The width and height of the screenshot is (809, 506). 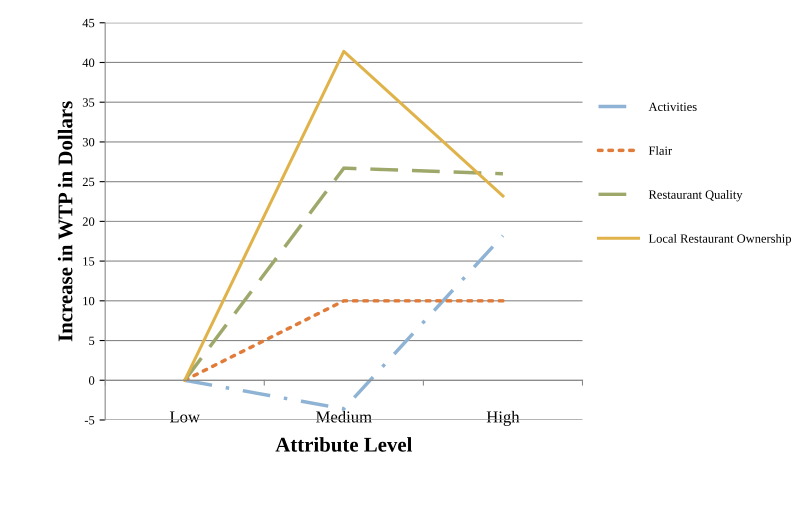 What do you see at coordinates (344, 416) in the screenshot?
I see `x-tick-label: Medium` at bounding box center [344, 416].